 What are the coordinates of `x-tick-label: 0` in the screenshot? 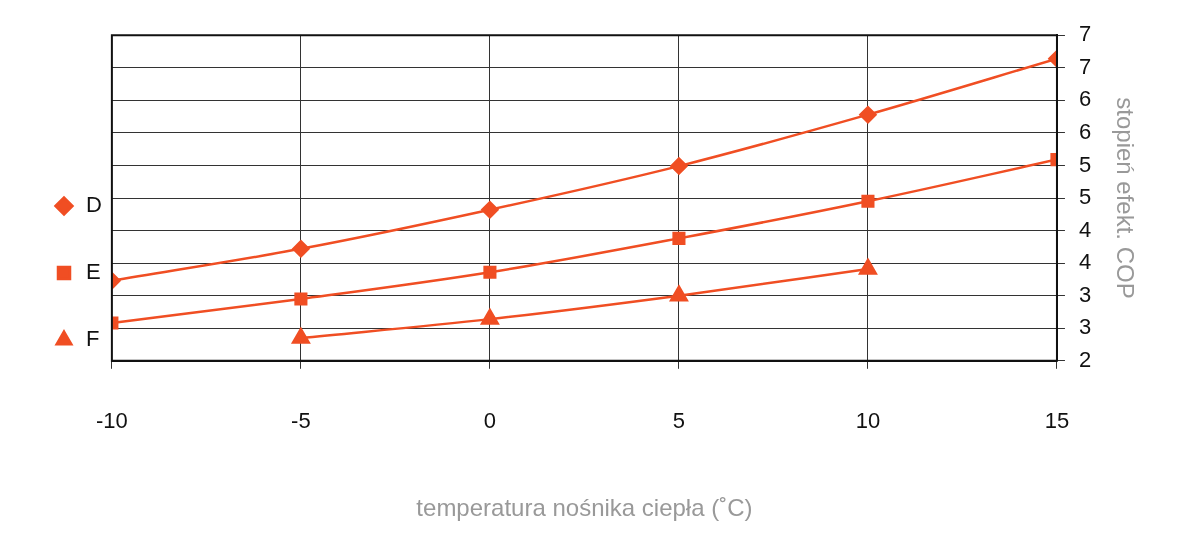 It's located at (490, 421).